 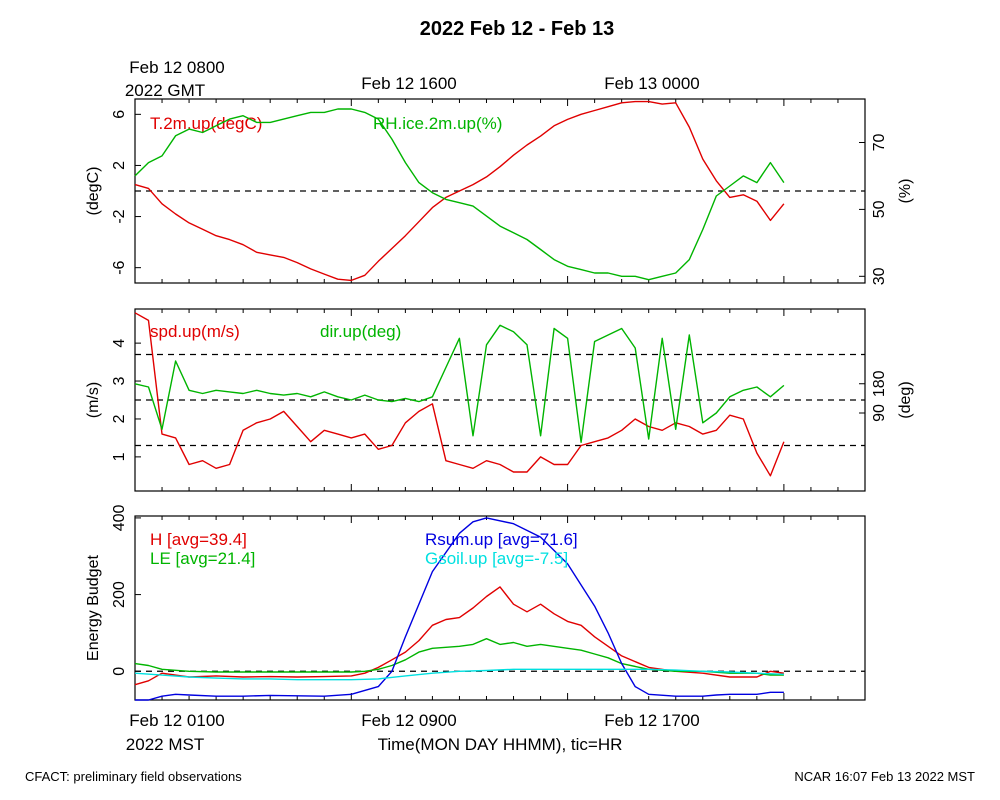 I want to click on x-axis-label: Time(MON DAY HHMM), tic=HR, so click(x=500, y=744).